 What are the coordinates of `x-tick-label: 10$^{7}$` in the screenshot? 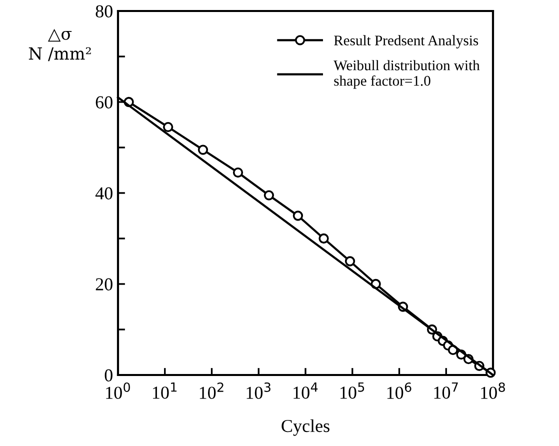 It's located at (446, 390).